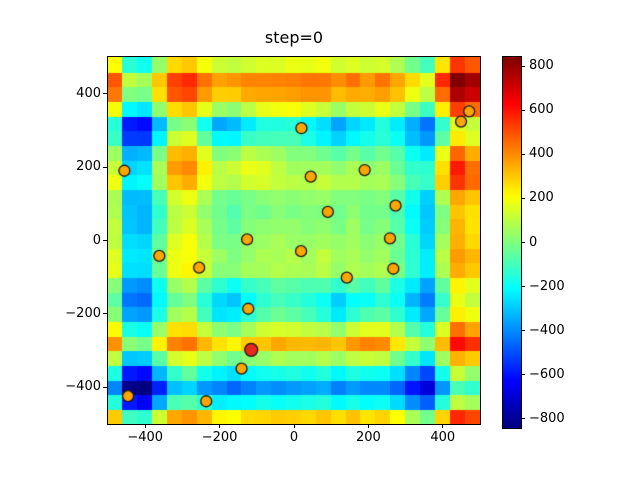 Image resolution: width=640 pixels, height=480 pixels. I want to click on colorbar, so click(512, 242).